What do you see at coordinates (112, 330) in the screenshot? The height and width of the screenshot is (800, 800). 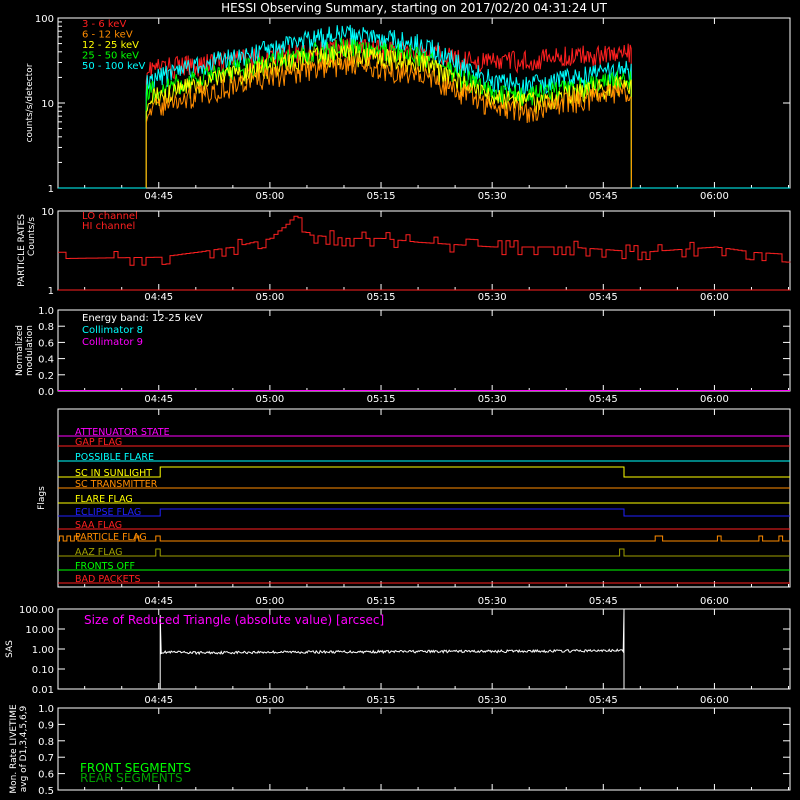 I see `modulation-legend-coll8: Collimator 8` at bounding box center [112, 330].